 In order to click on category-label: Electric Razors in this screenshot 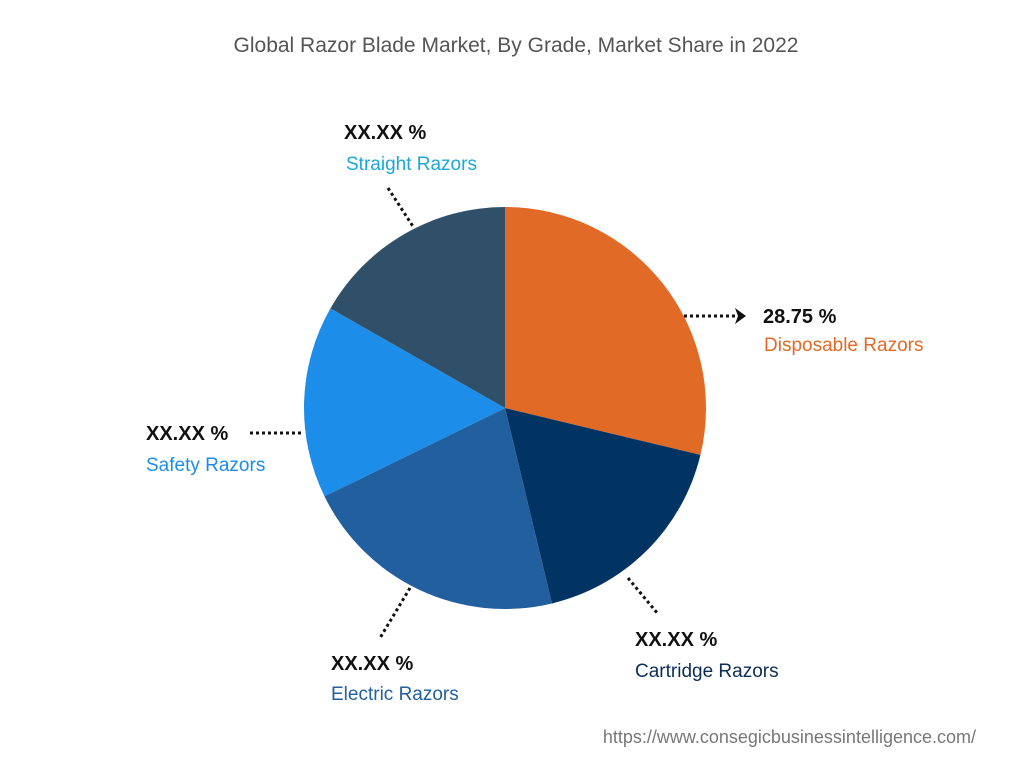, I will do `click(395, 694)`.